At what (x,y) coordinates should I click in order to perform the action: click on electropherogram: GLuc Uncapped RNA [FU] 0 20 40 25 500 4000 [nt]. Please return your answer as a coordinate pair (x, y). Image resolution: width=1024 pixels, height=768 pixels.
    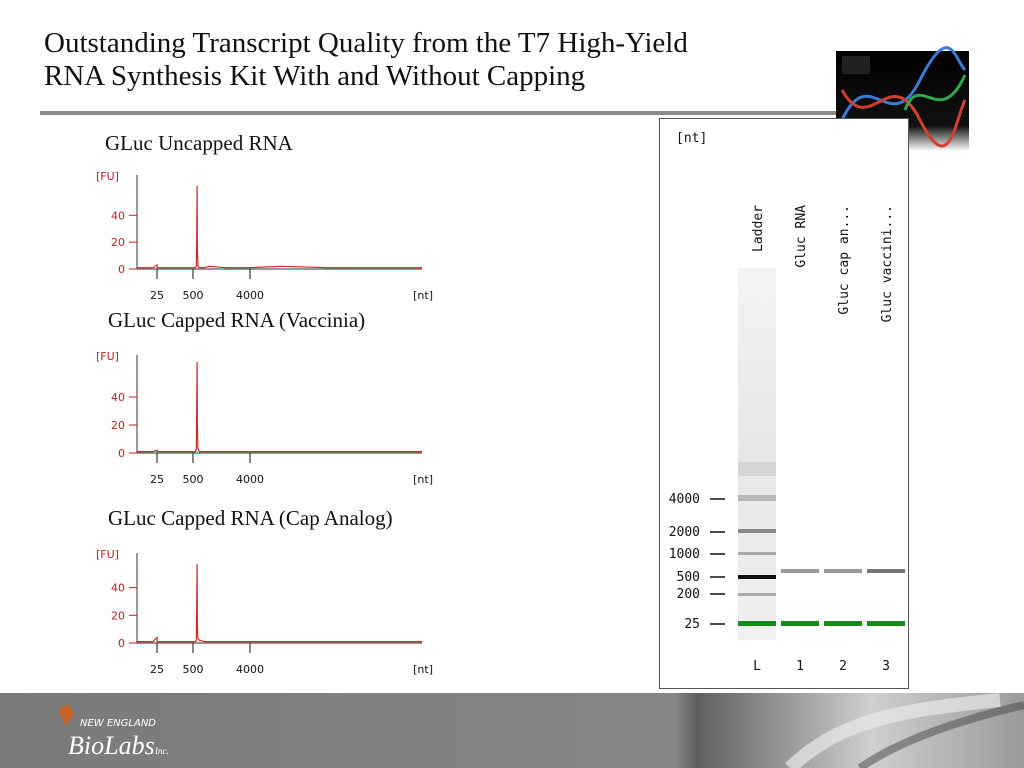
    Looking at the image, I should click on (264, 216).